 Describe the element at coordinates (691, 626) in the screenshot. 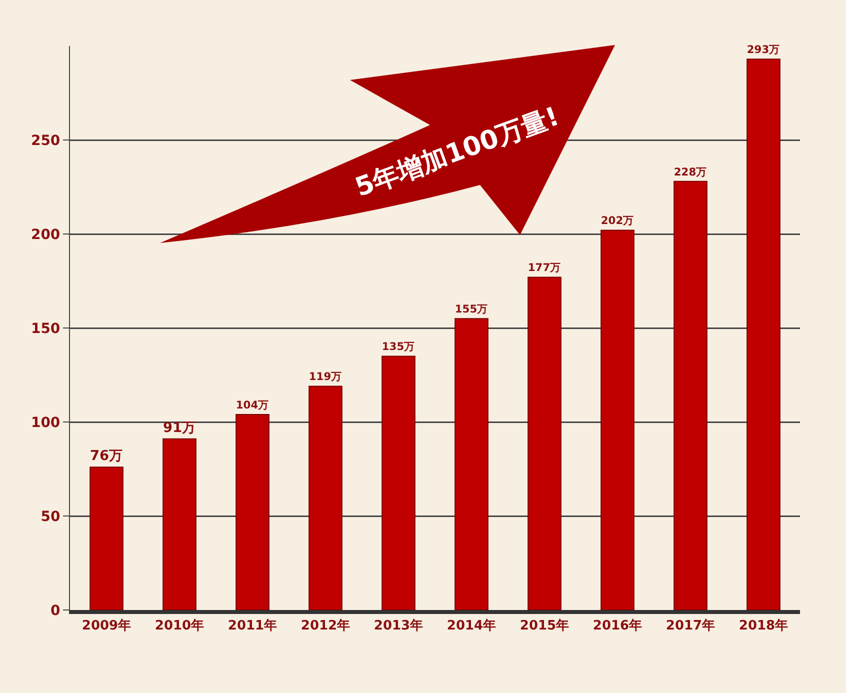

I see `x-tick-label: 2017年` at that location.